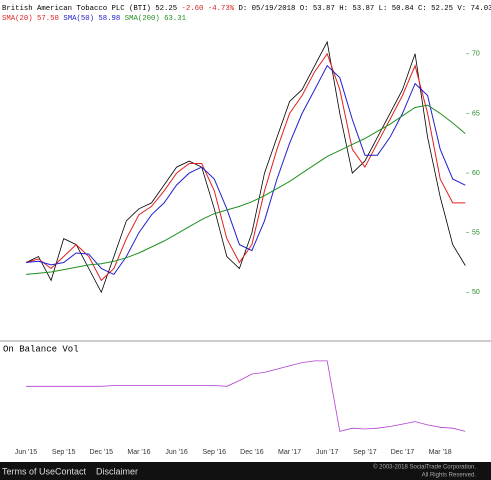  I want to click on x-tick-label: Mar '18, so click(440, 452).